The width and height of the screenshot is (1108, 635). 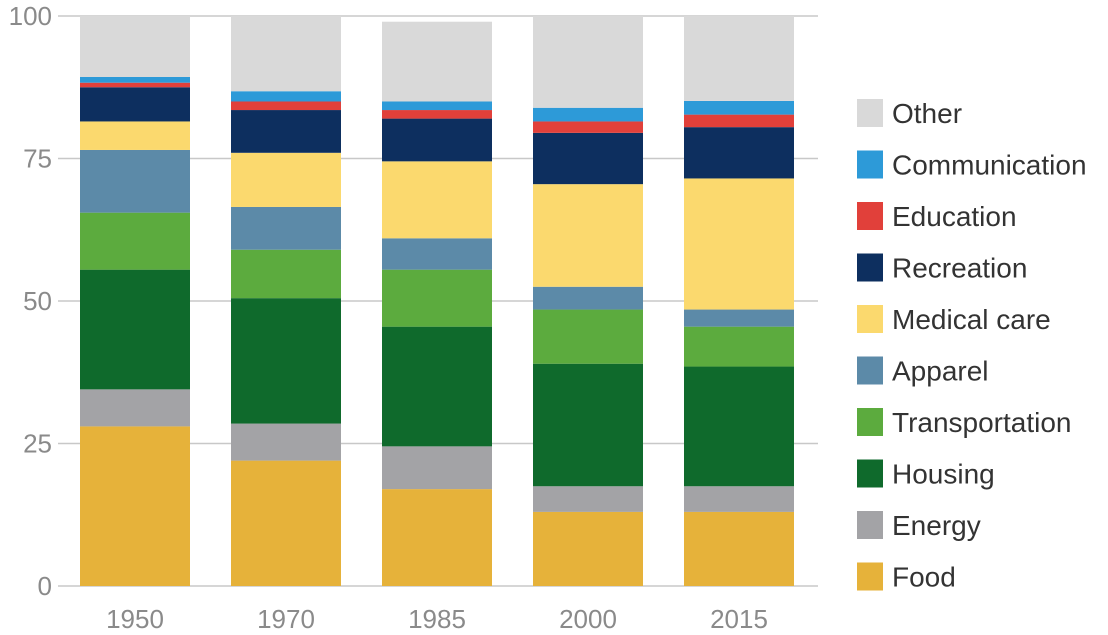 What do you see at coordinates (870, 370) in the screenshot?
I see `legend-swatch-apparel` at bounding box center [870, 370].